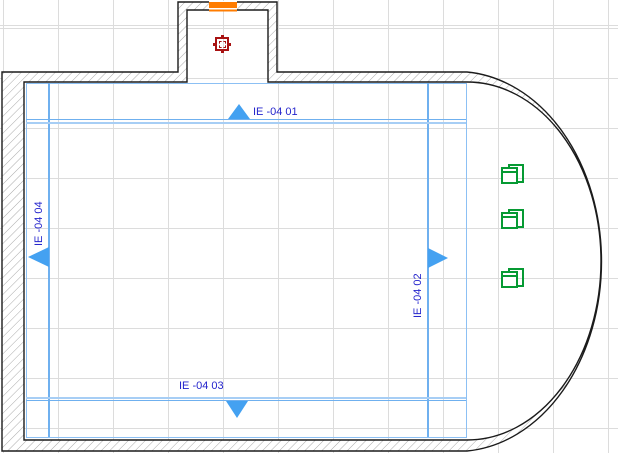 The image size is (618, 453). I want to click on clip-line-top-b, so click(246, 123).